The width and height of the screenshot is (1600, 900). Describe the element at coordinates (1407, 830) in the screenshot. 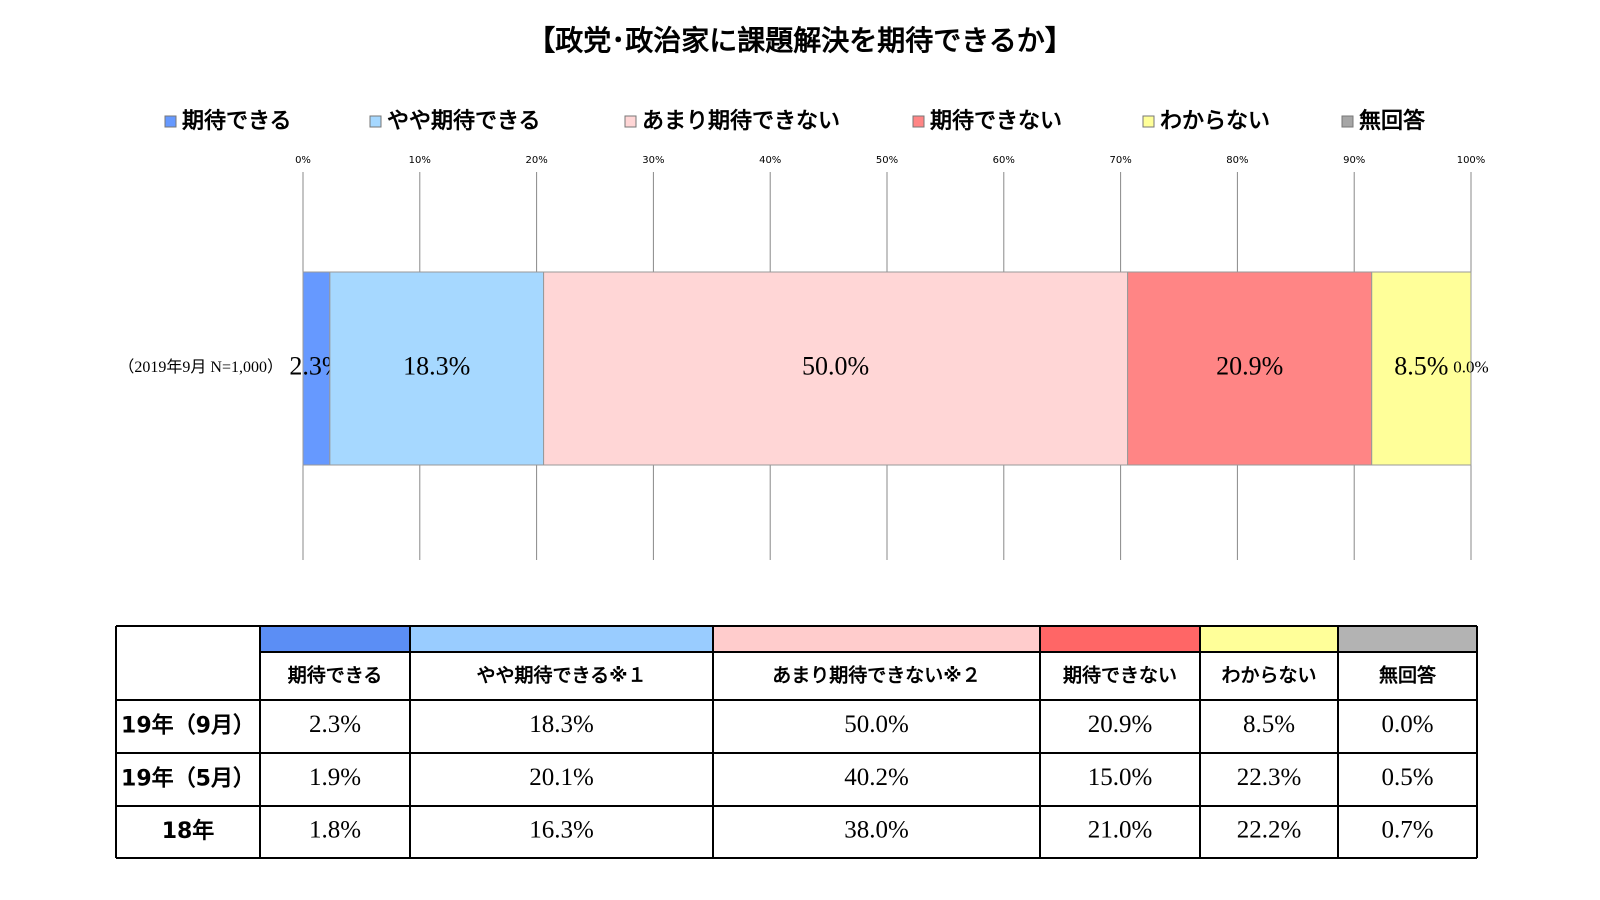

I see `table-cell: 0.7%` at that location.